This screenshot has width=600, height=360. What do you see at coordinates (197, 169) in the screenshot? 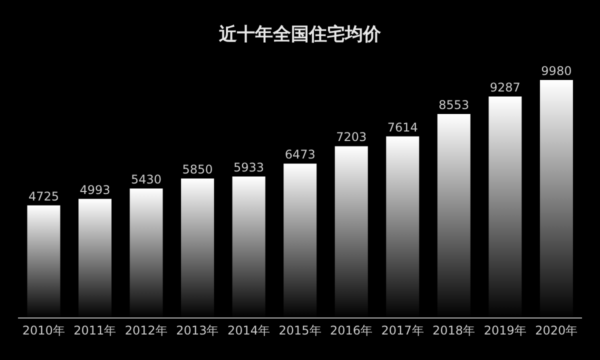
I see `data-label: 5850` at bounding box center [197, 169].